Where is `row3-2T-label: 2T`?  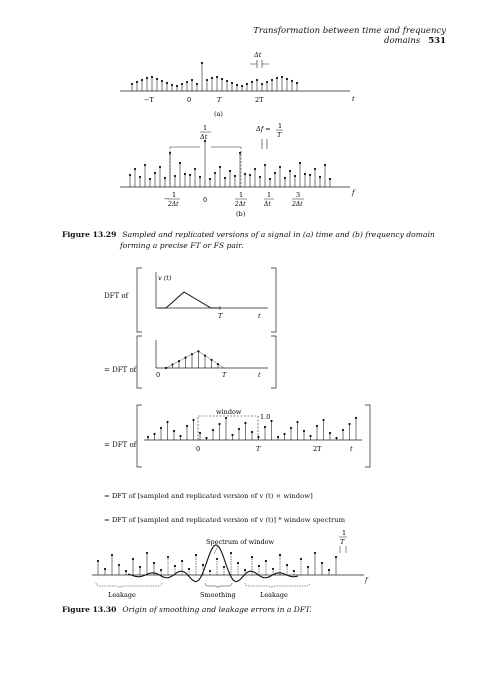
row3-2T-label: 2T is located at coordinates (317, 449).